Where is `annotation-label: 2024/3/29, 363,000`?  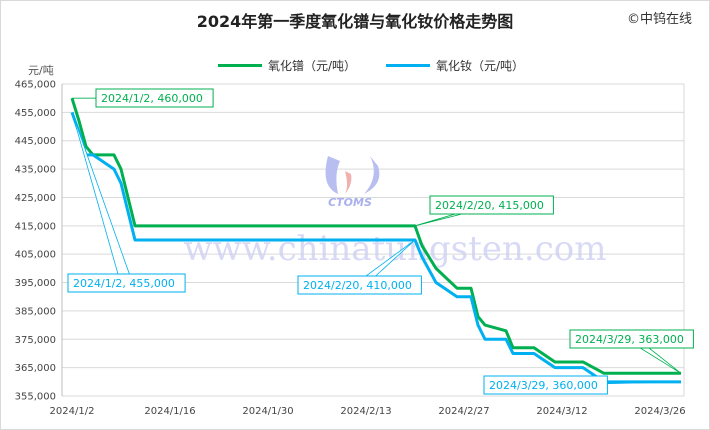
annotation-label: 2024/3/29, 363,000 is located at coordinates (629, 339).